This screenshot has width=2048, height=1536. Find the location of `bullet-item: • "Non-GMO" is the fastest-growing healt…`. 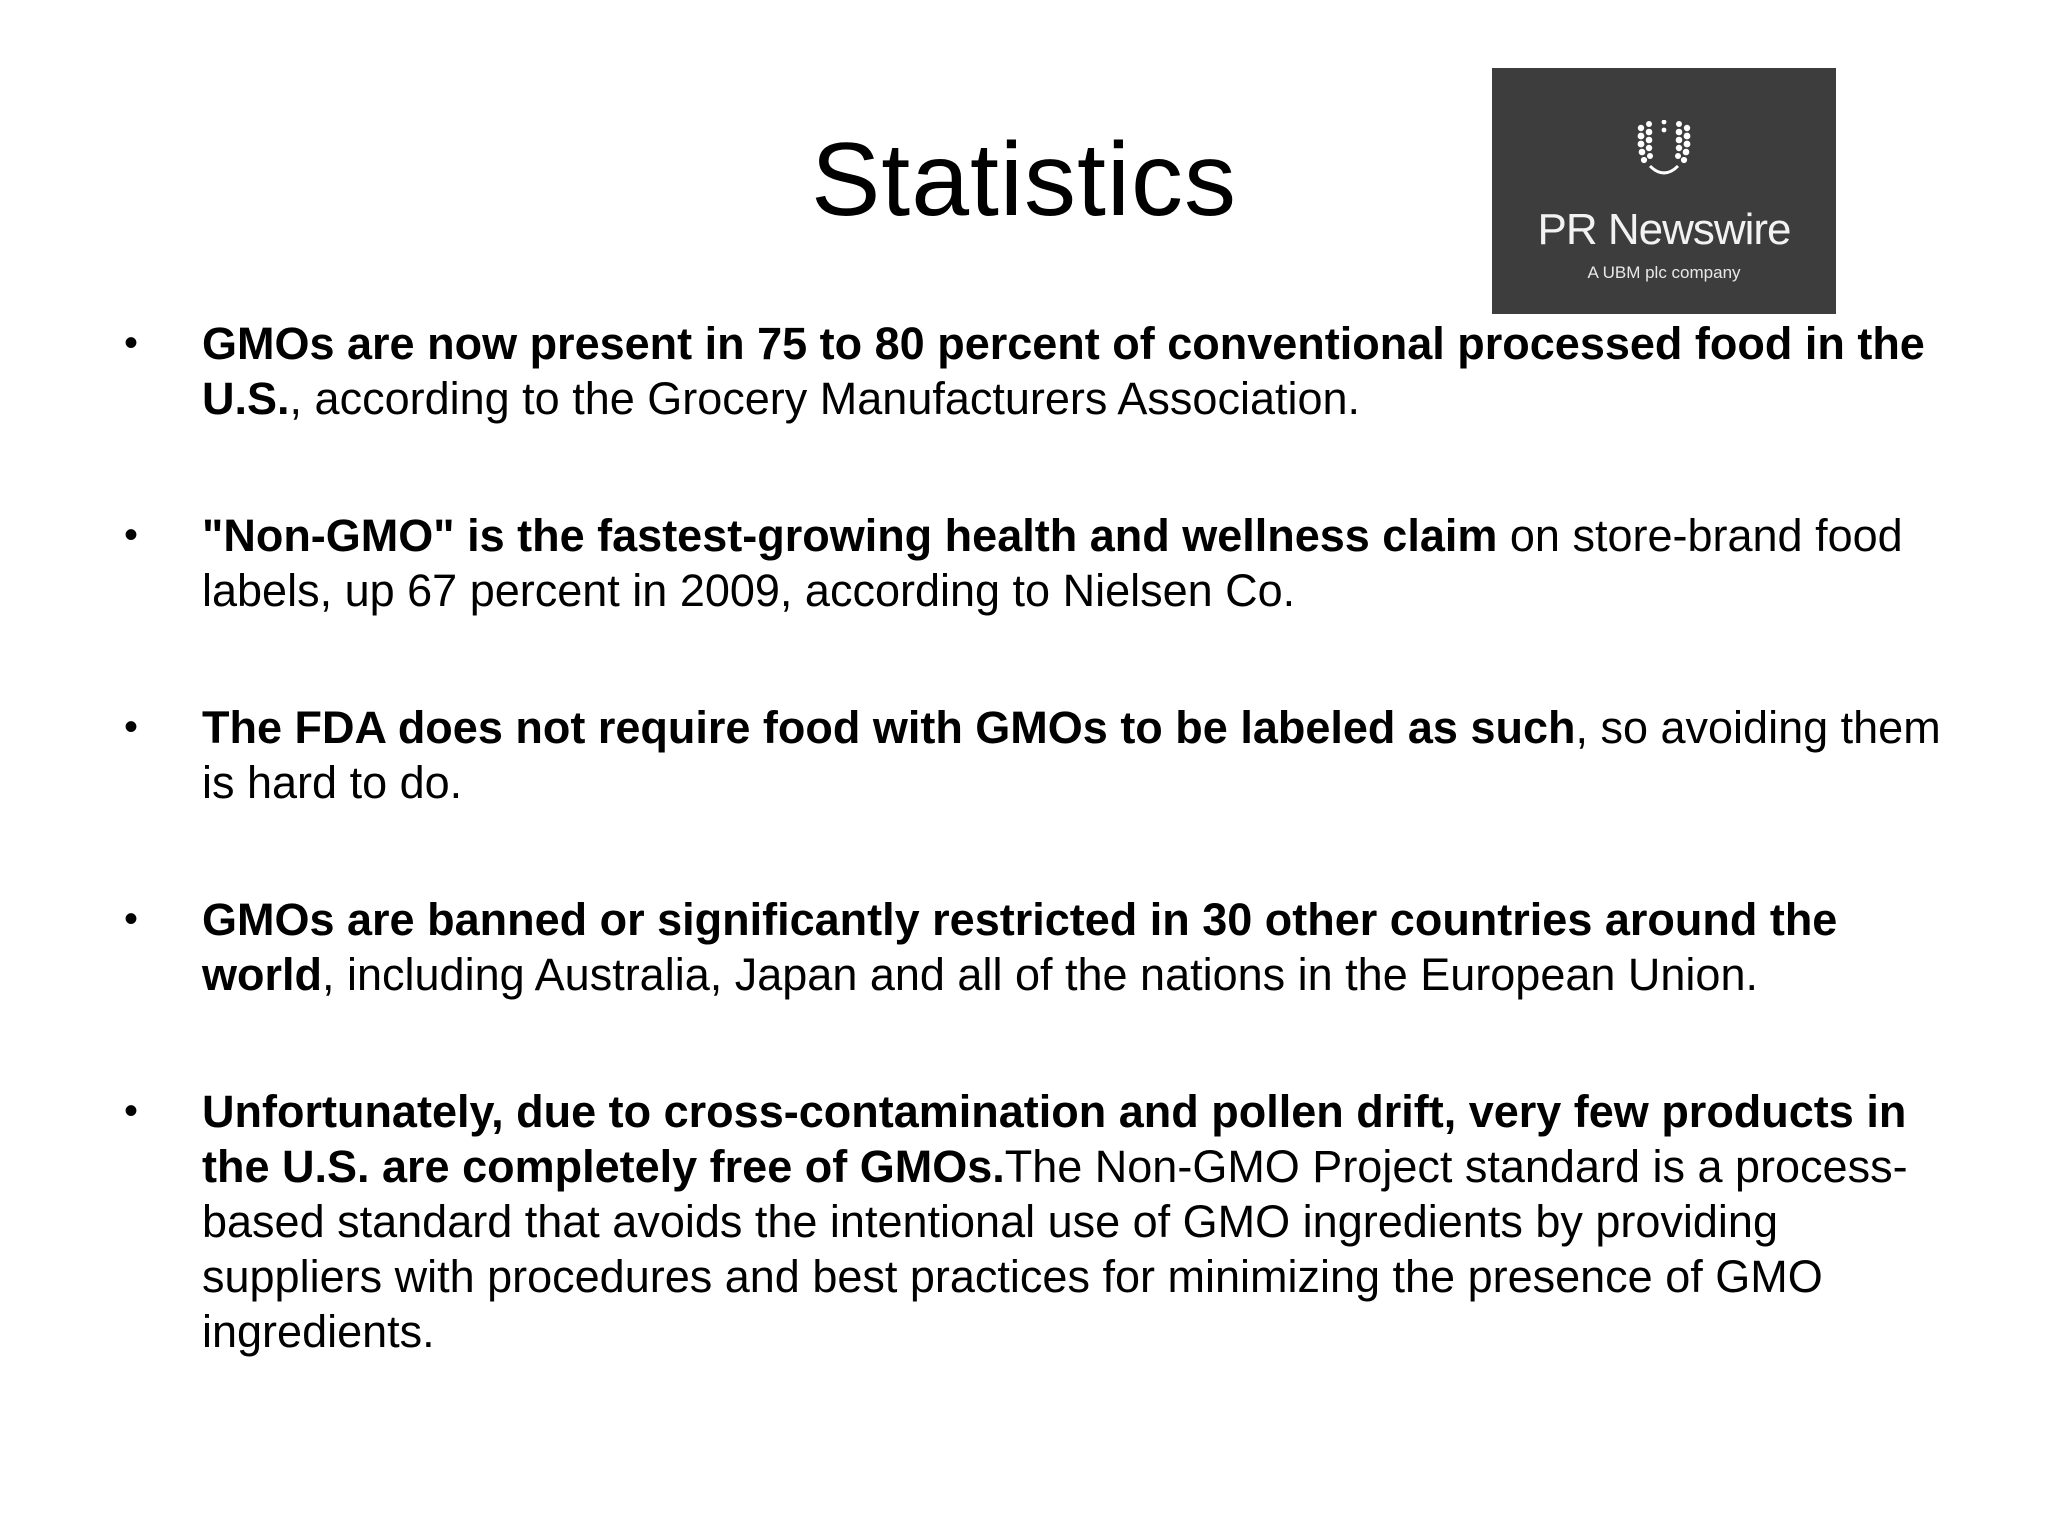

bullet-item: • "Non-GMO" is the fastest-growing healt… is located at coordinates (1035, 563).